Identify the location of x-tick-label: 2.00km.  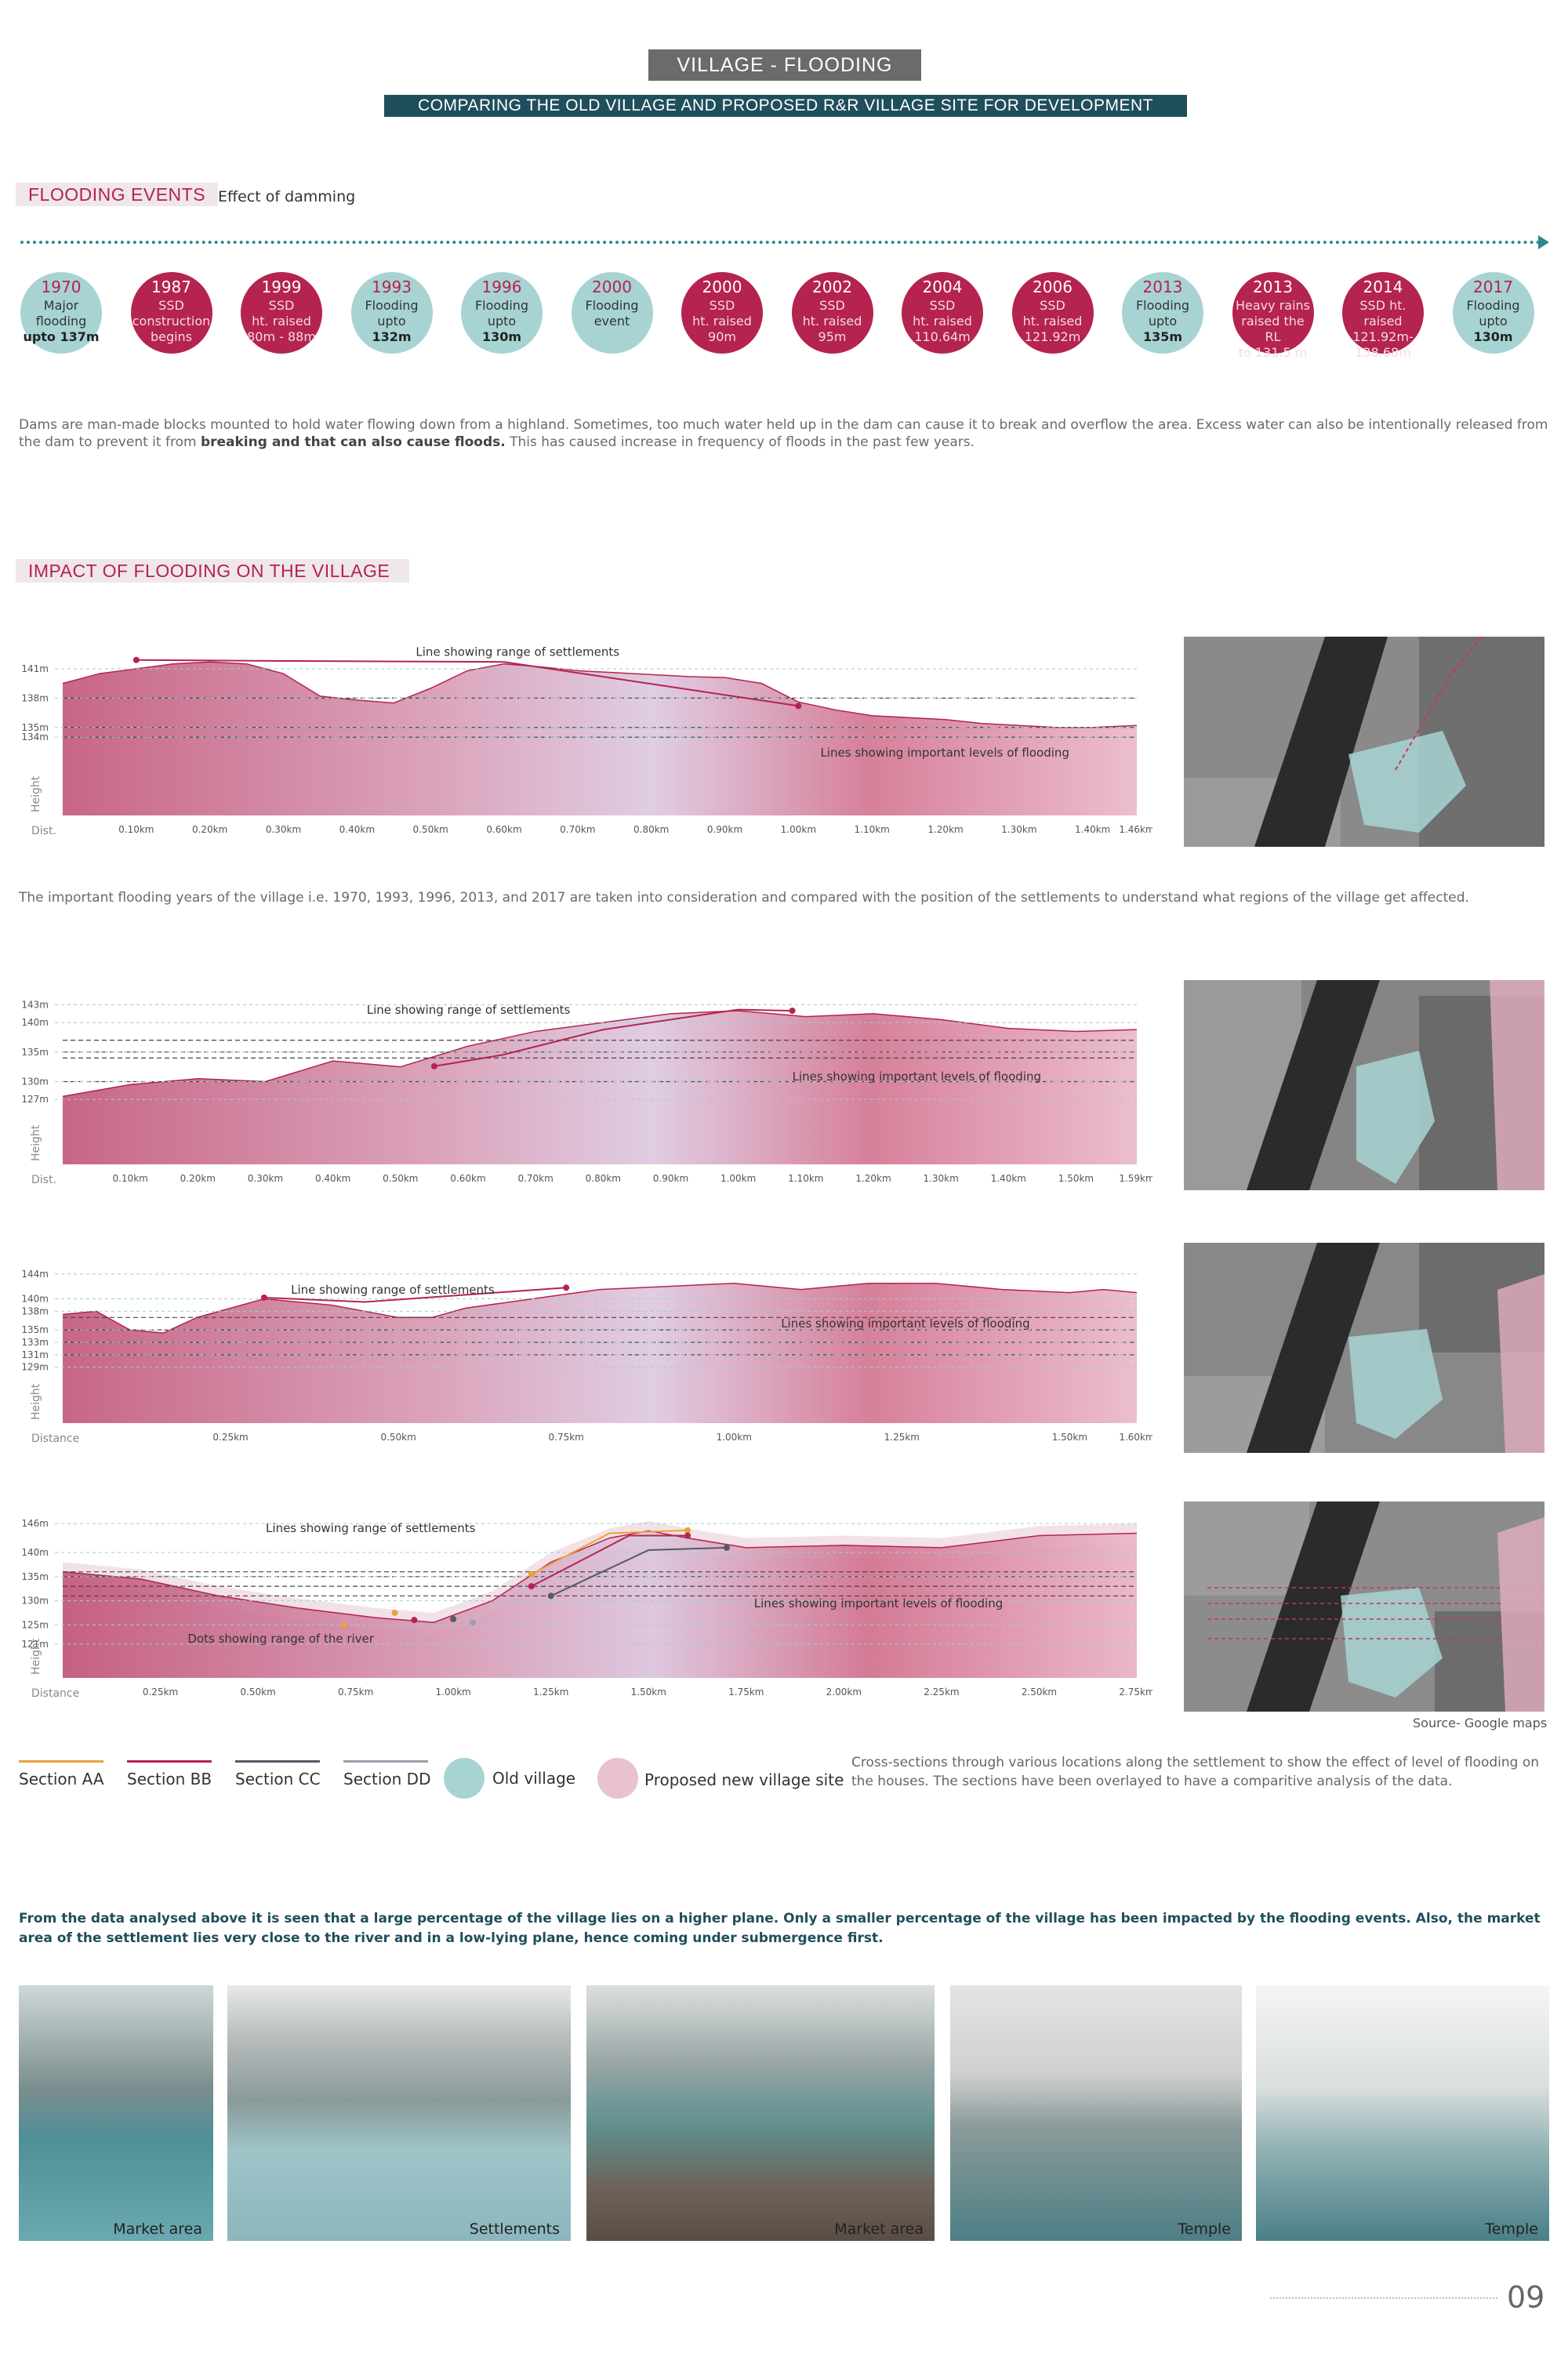
(844, 1692).